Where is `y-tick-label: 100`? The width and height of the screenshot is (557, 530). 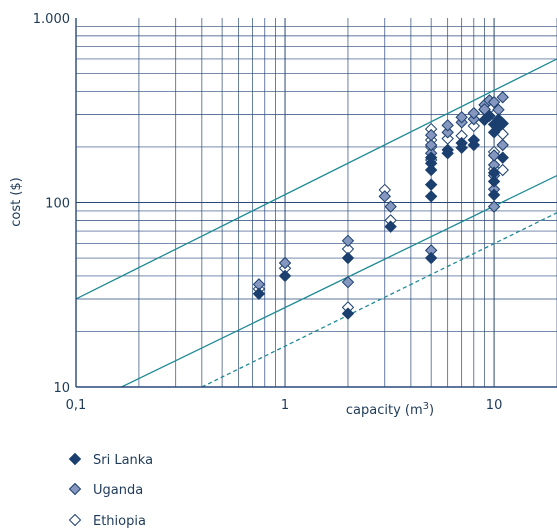 y-tick-label: 100 is located at coordinates (57, 204).